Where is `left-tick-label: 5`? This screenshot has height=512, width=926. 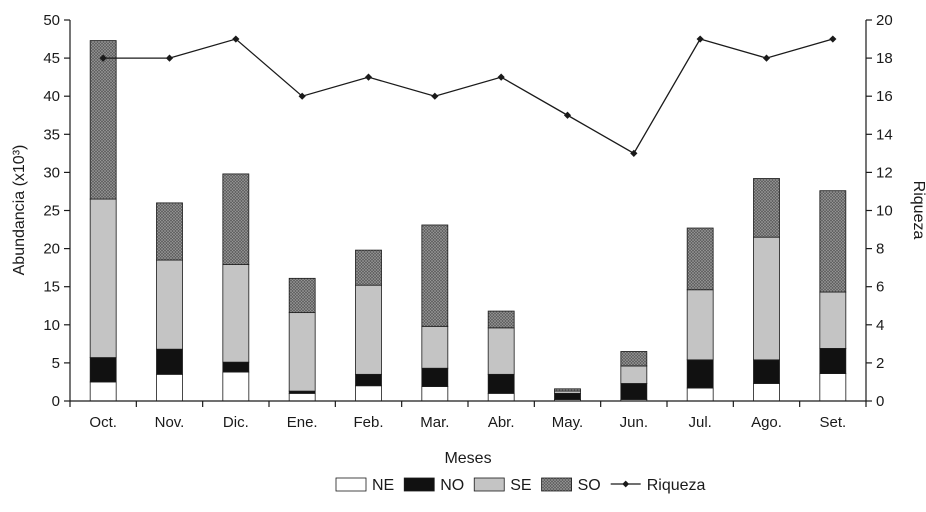
left-tick-label: 5 is located at coordinates (56, 363).